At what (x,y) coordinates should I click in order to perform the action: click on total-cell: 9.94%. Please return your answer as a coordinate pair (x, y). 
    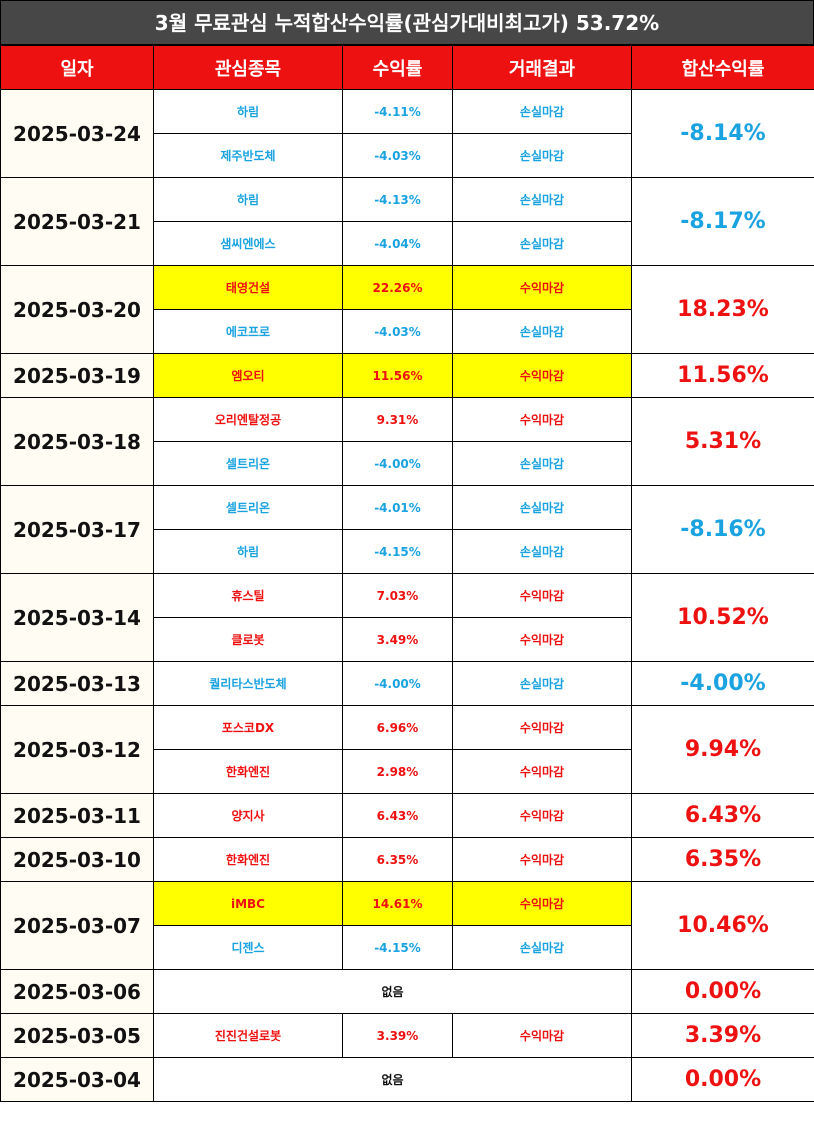
    Looking at the image, I should click on (722, 749).